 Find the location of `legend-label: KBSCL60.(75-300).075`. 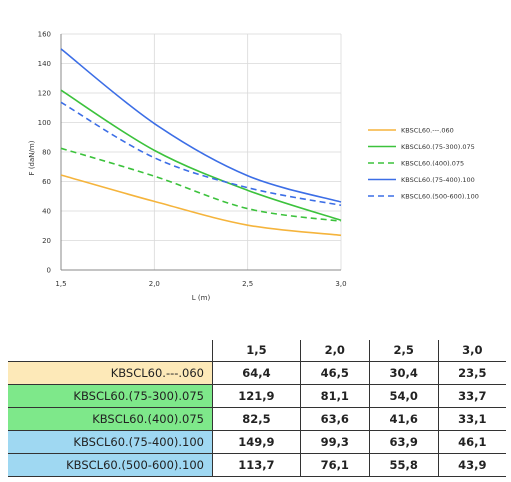

legend-label: KBSCL60.(75-300).075 is located at coordinates (438, 147).